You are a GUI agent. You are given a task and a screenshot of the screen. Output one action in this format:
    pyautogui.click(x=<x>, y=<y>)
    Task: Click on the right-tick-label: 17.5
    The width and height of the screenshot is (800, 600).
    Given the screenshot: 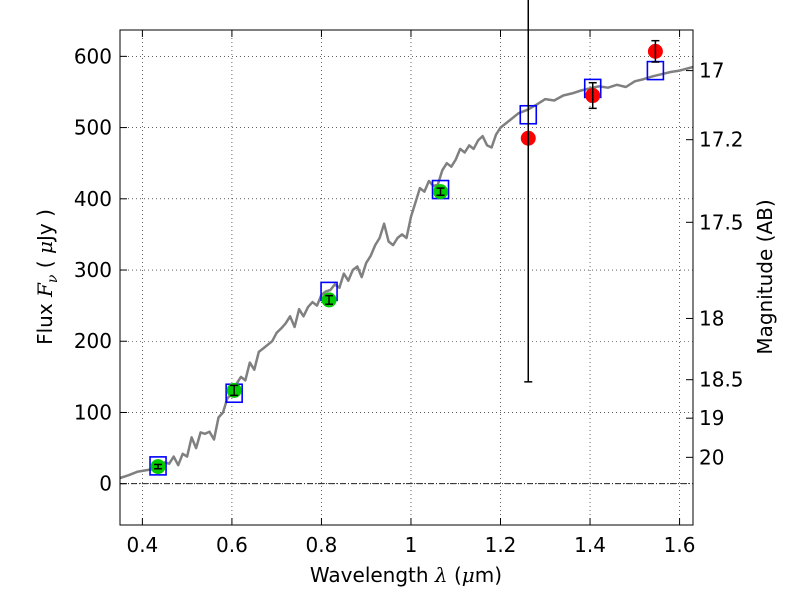 What is the action you would take?
    pyautogui.click(x=721, y=222)
    